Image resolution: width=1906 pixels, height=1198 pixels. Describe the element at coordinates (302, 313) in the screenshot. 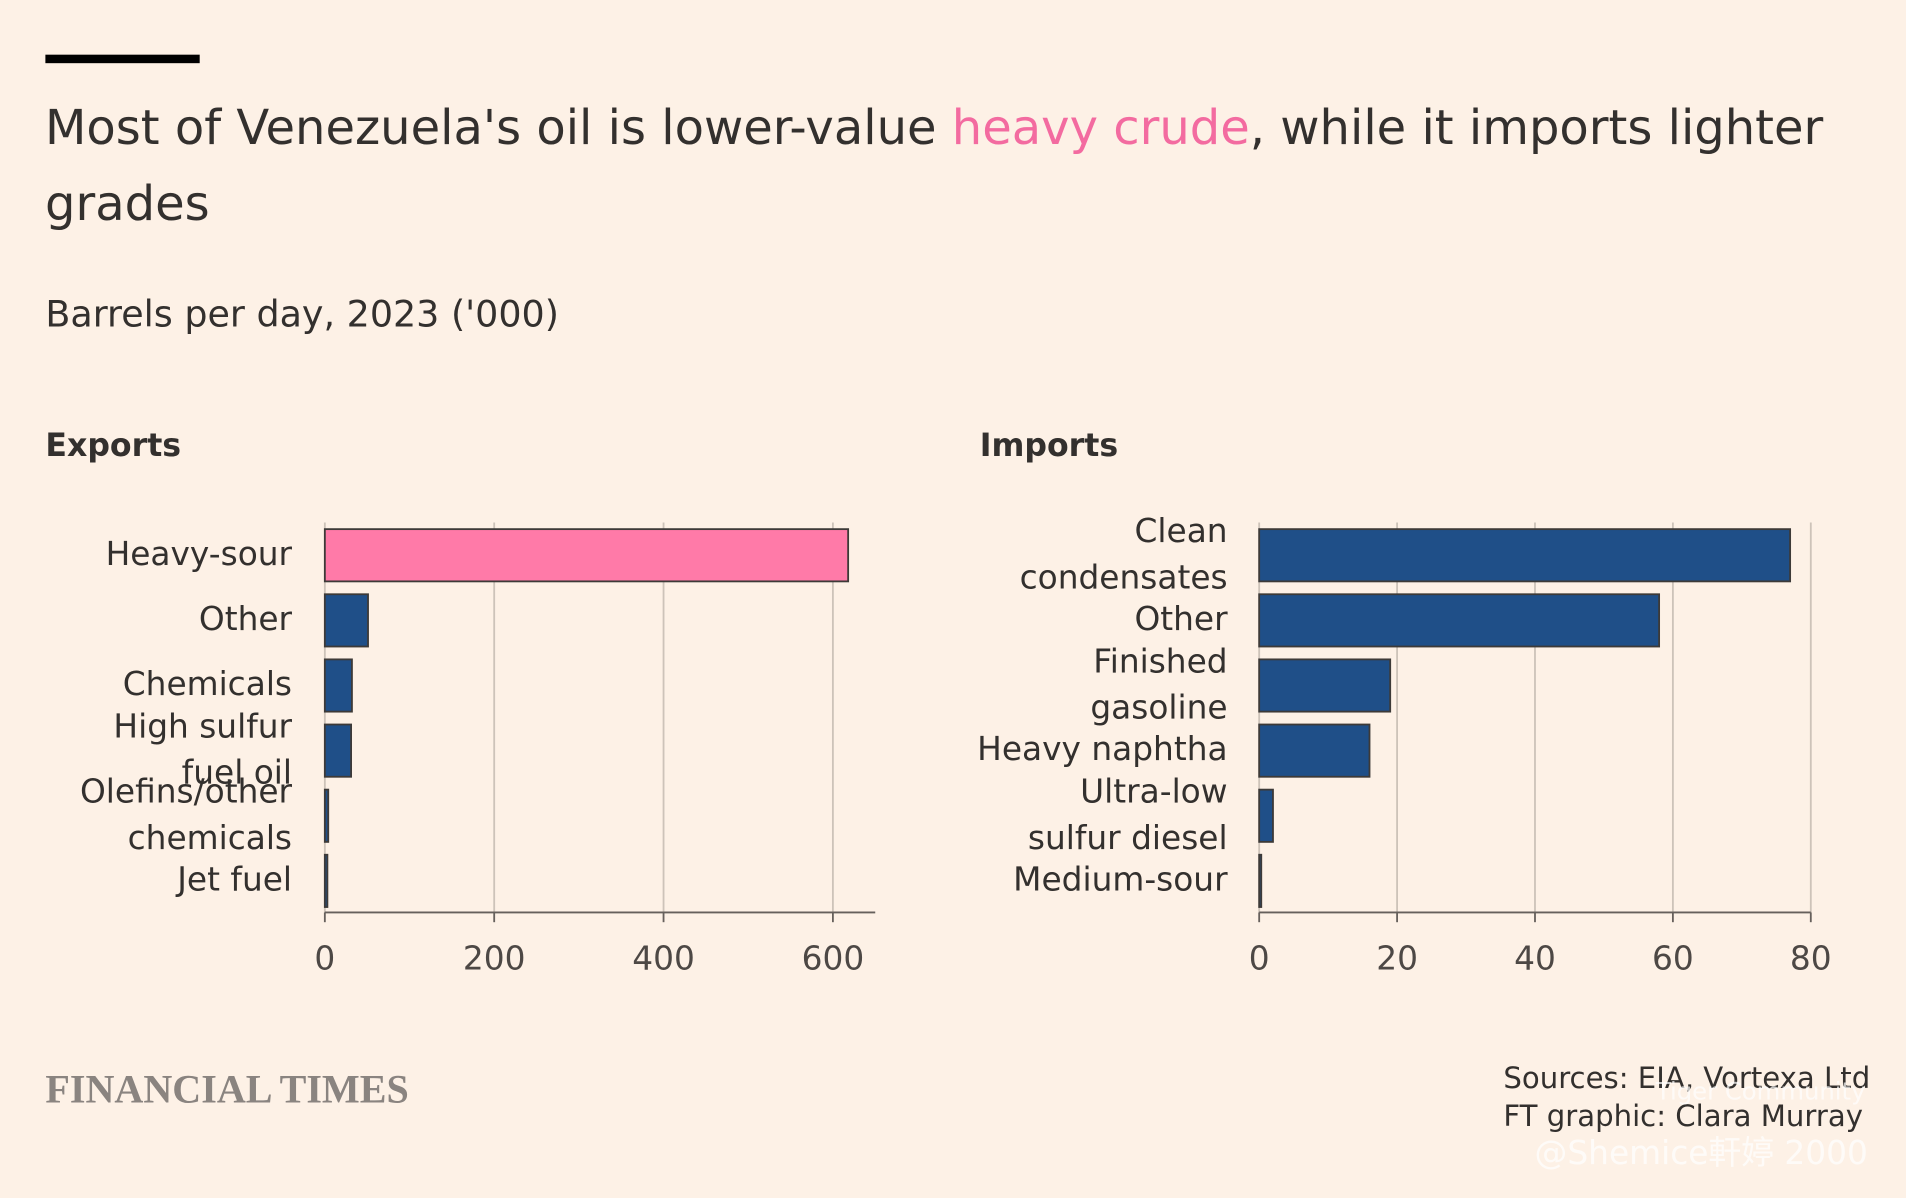

I see `subtitle: Barrels per day, 2023 ('000)` at that location.